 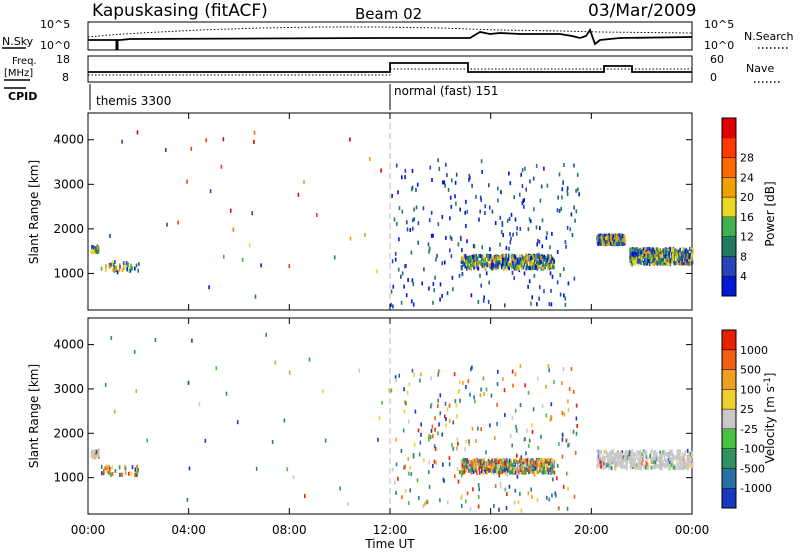 What do you see at coordinates (34, 212) in the screenshot?
I see `power-ylabel: Slant Range [km]` at bounding box center [34, 212].